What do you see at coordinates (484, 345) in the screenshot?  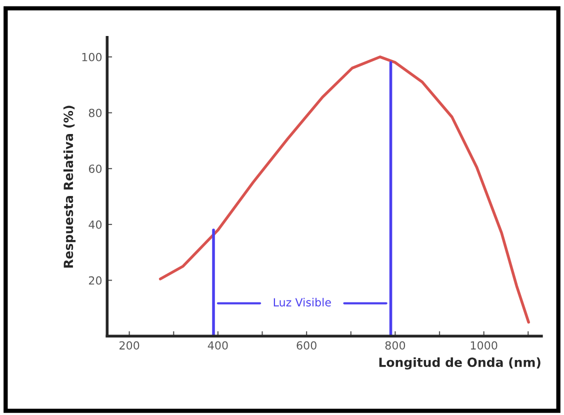 I see `x-tick-label: 1000` at bounding box center [484, 345].